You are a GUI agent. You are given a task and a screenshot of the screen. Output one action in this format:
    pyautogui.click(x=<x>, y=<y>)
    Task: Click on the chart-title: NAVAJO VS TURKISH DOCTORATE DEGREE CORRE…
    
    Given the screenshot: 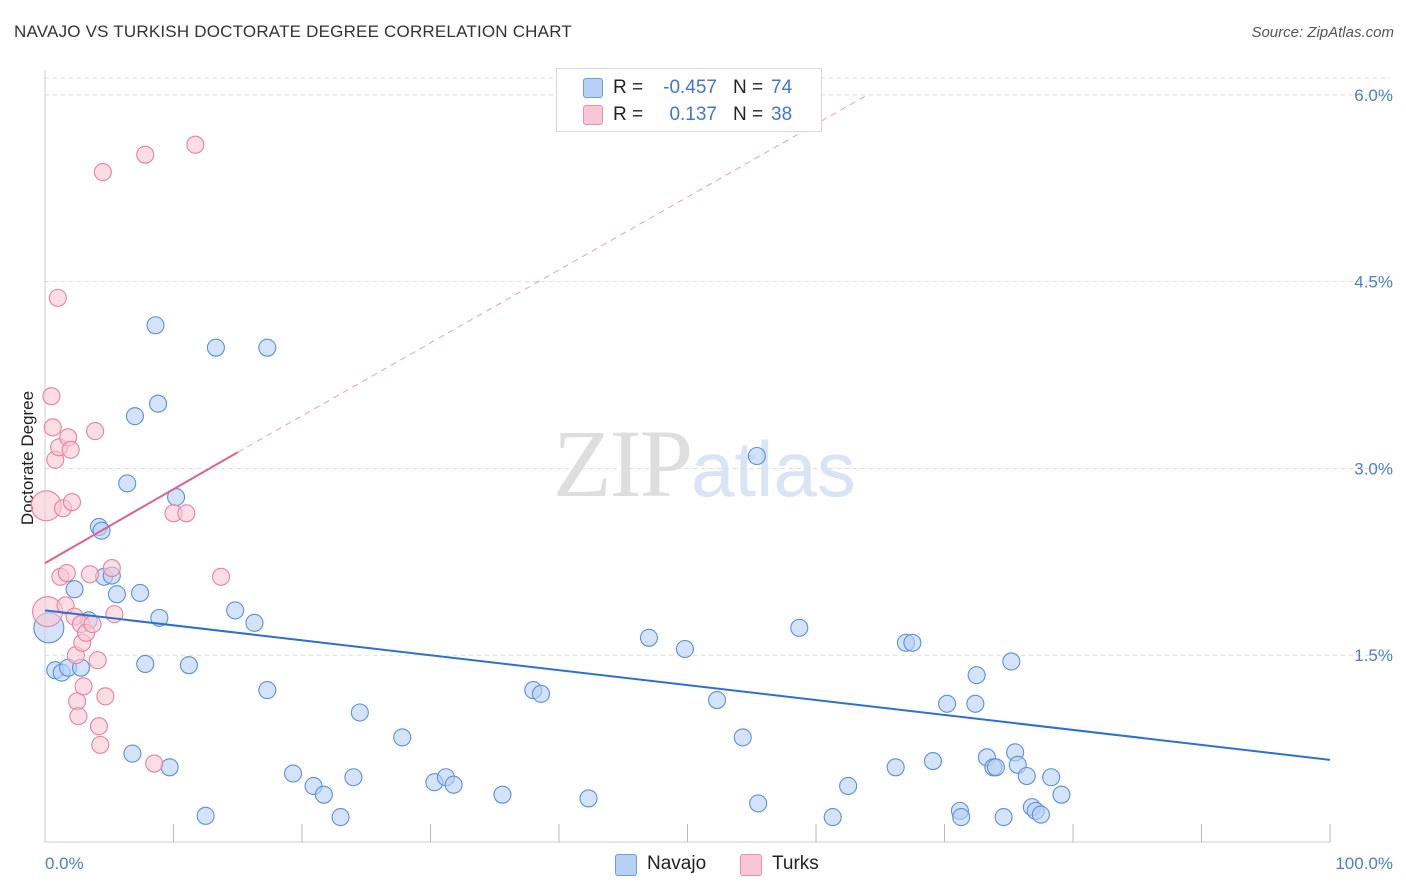 What is the action you would take?
    pyautogui.click(x=293, y=31)
    